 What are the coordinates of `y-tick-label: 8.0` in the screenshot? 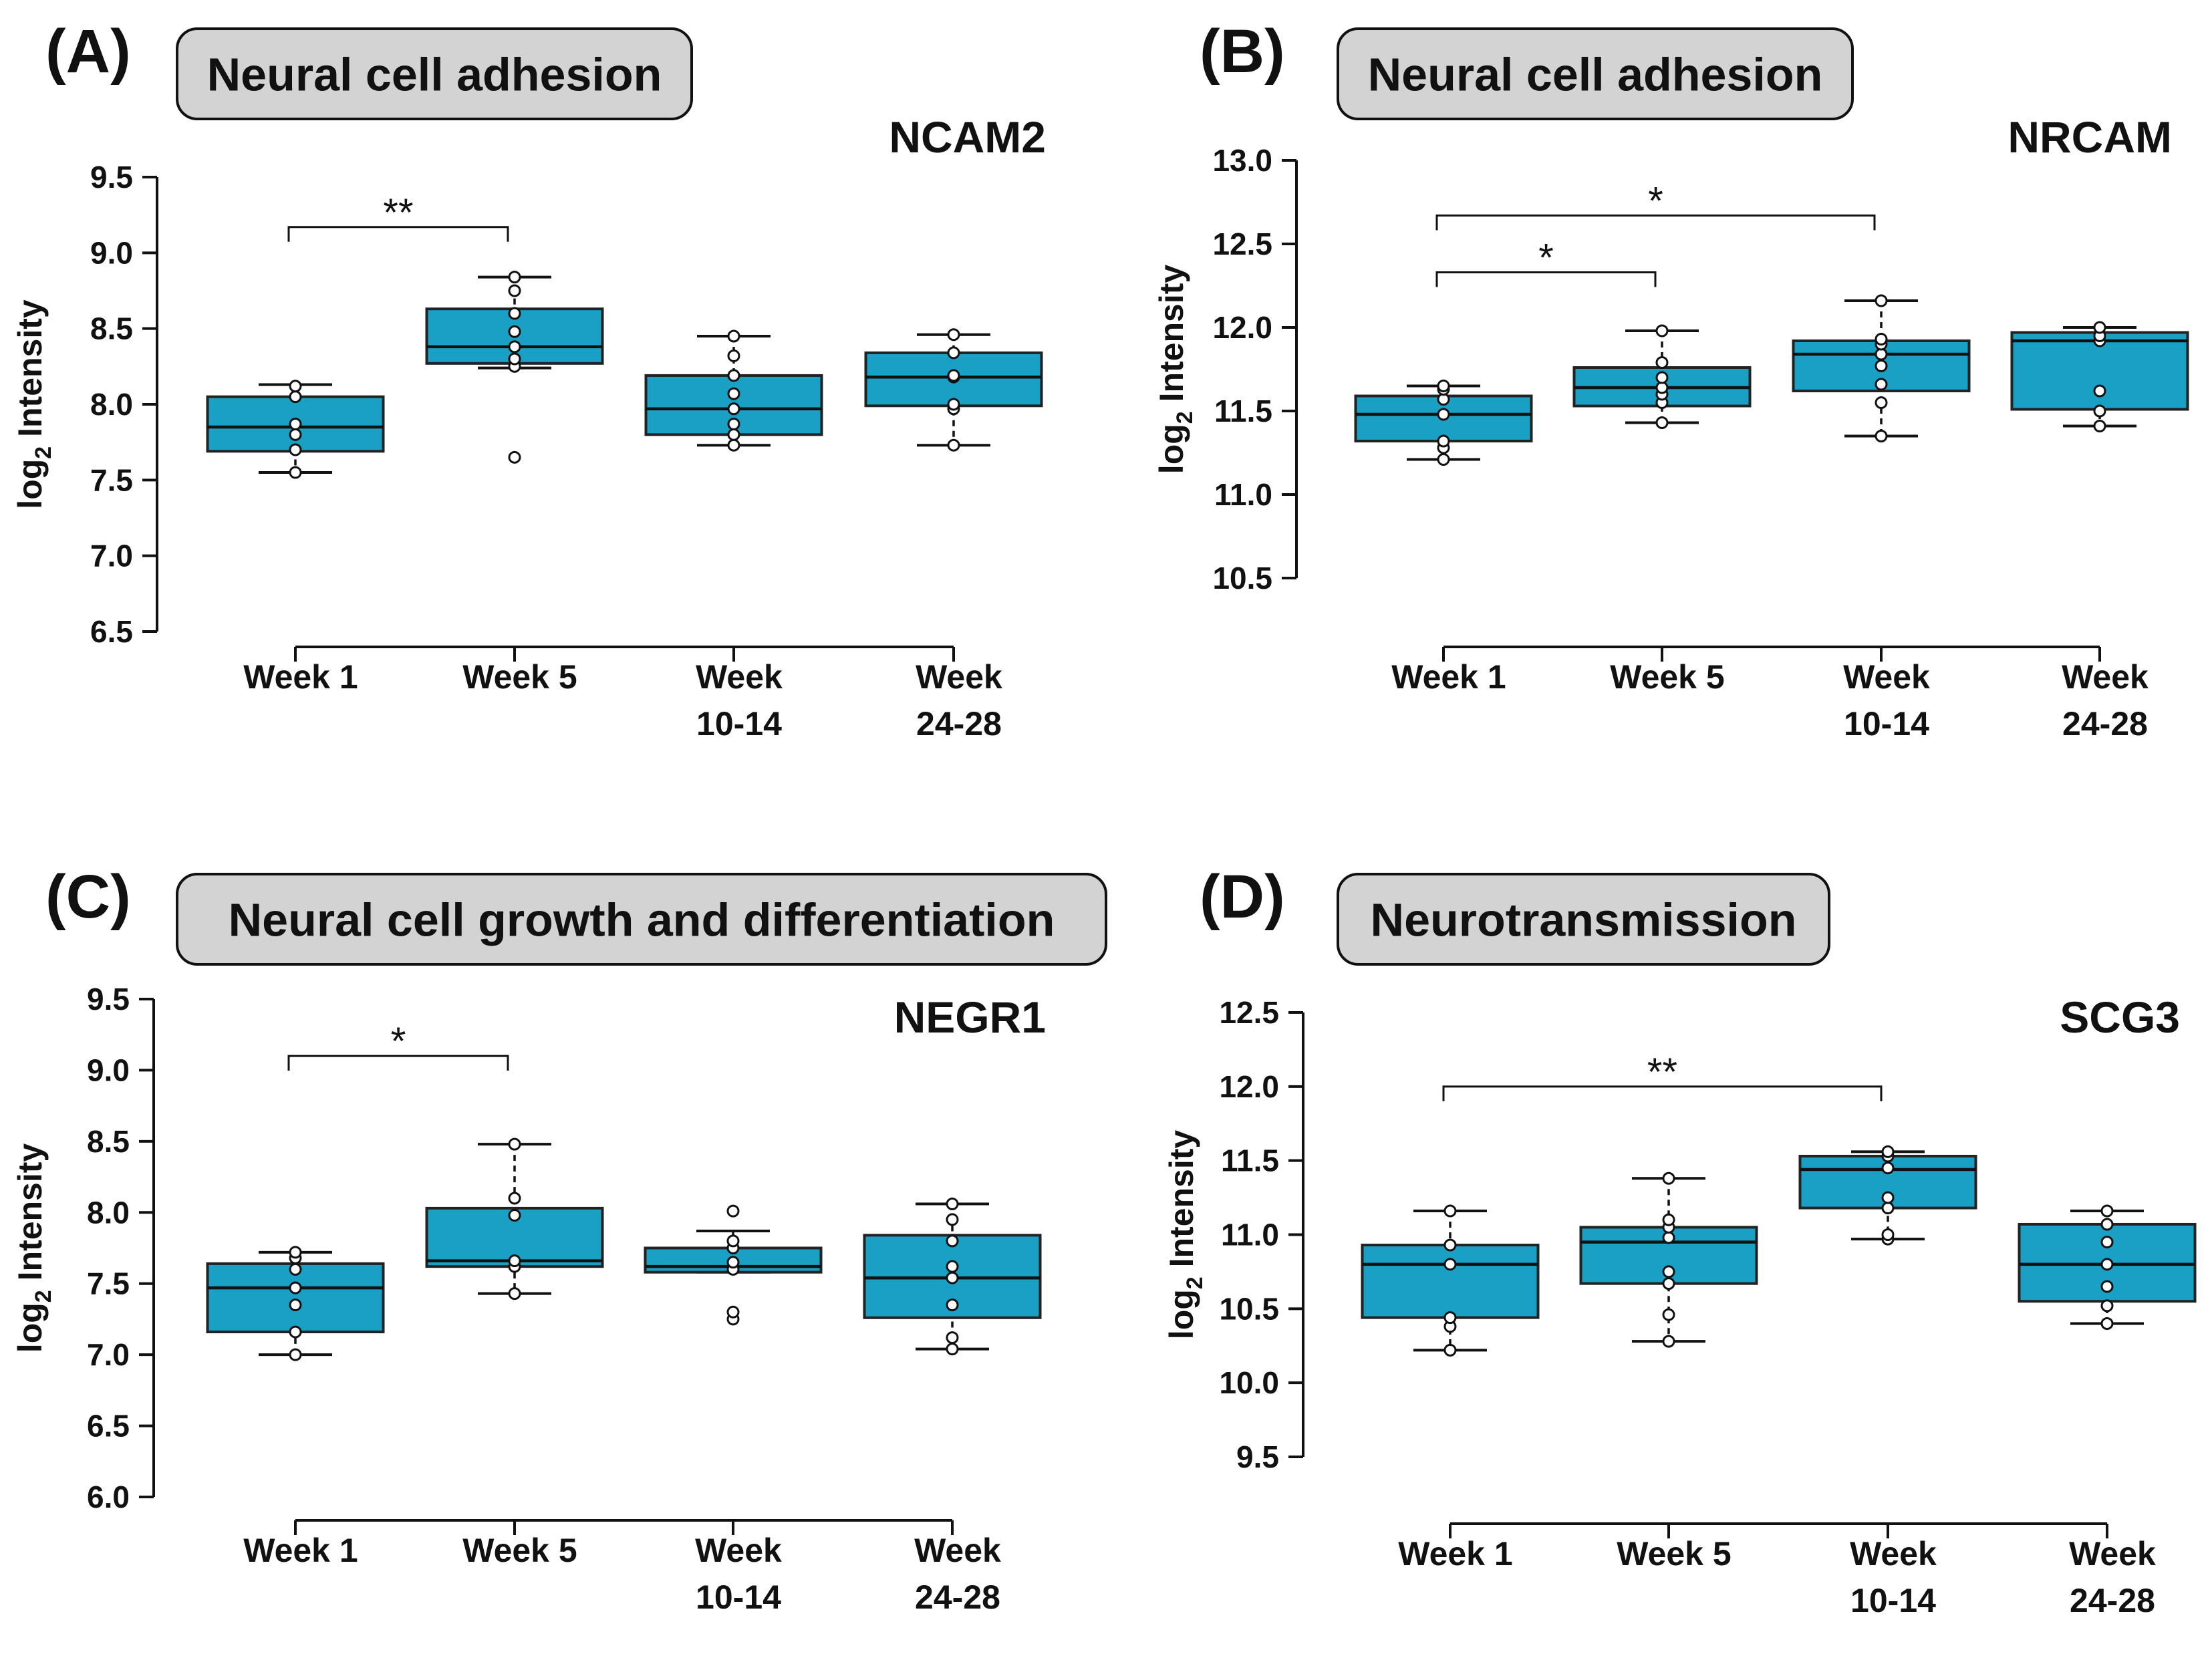 It's located at (109, 1212).